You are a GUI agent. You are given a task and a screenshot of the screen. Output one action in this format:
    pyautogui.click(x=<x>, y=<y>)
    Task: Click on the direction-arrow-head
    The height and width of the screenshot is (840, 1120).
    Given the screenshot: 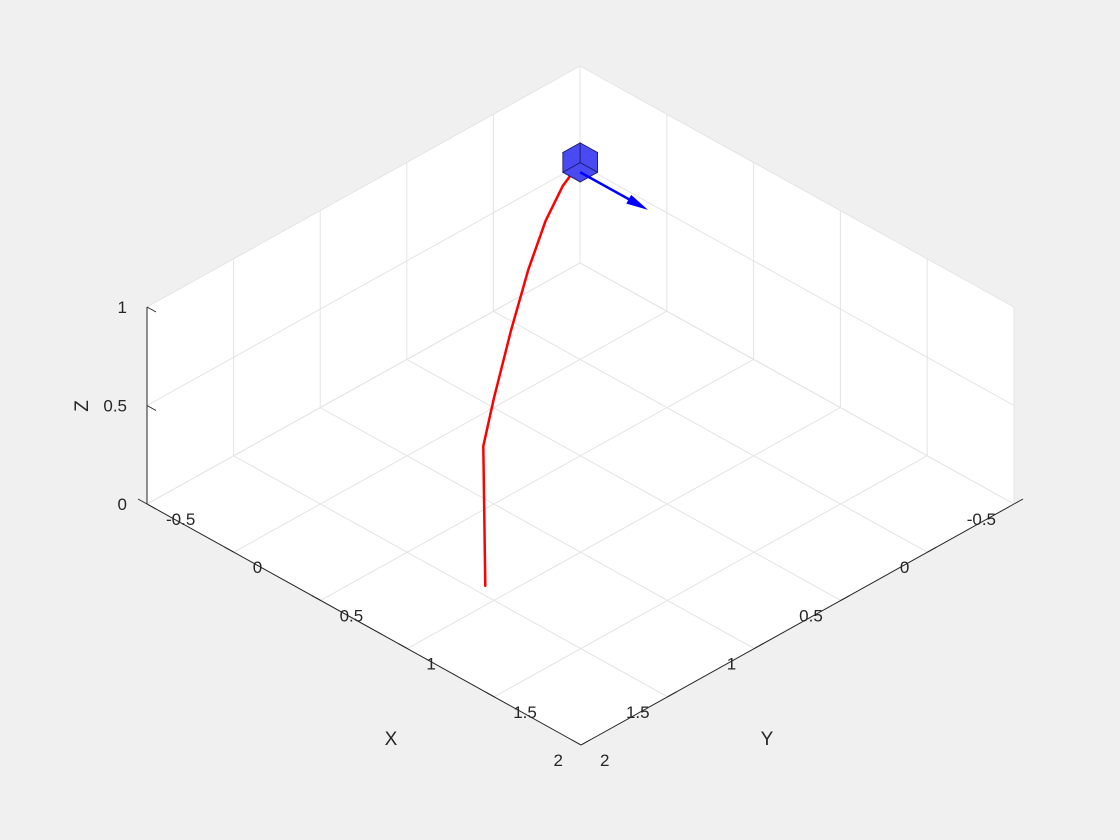 What is the action you would take?
    pyautogui.click(x=637, y=202)
    